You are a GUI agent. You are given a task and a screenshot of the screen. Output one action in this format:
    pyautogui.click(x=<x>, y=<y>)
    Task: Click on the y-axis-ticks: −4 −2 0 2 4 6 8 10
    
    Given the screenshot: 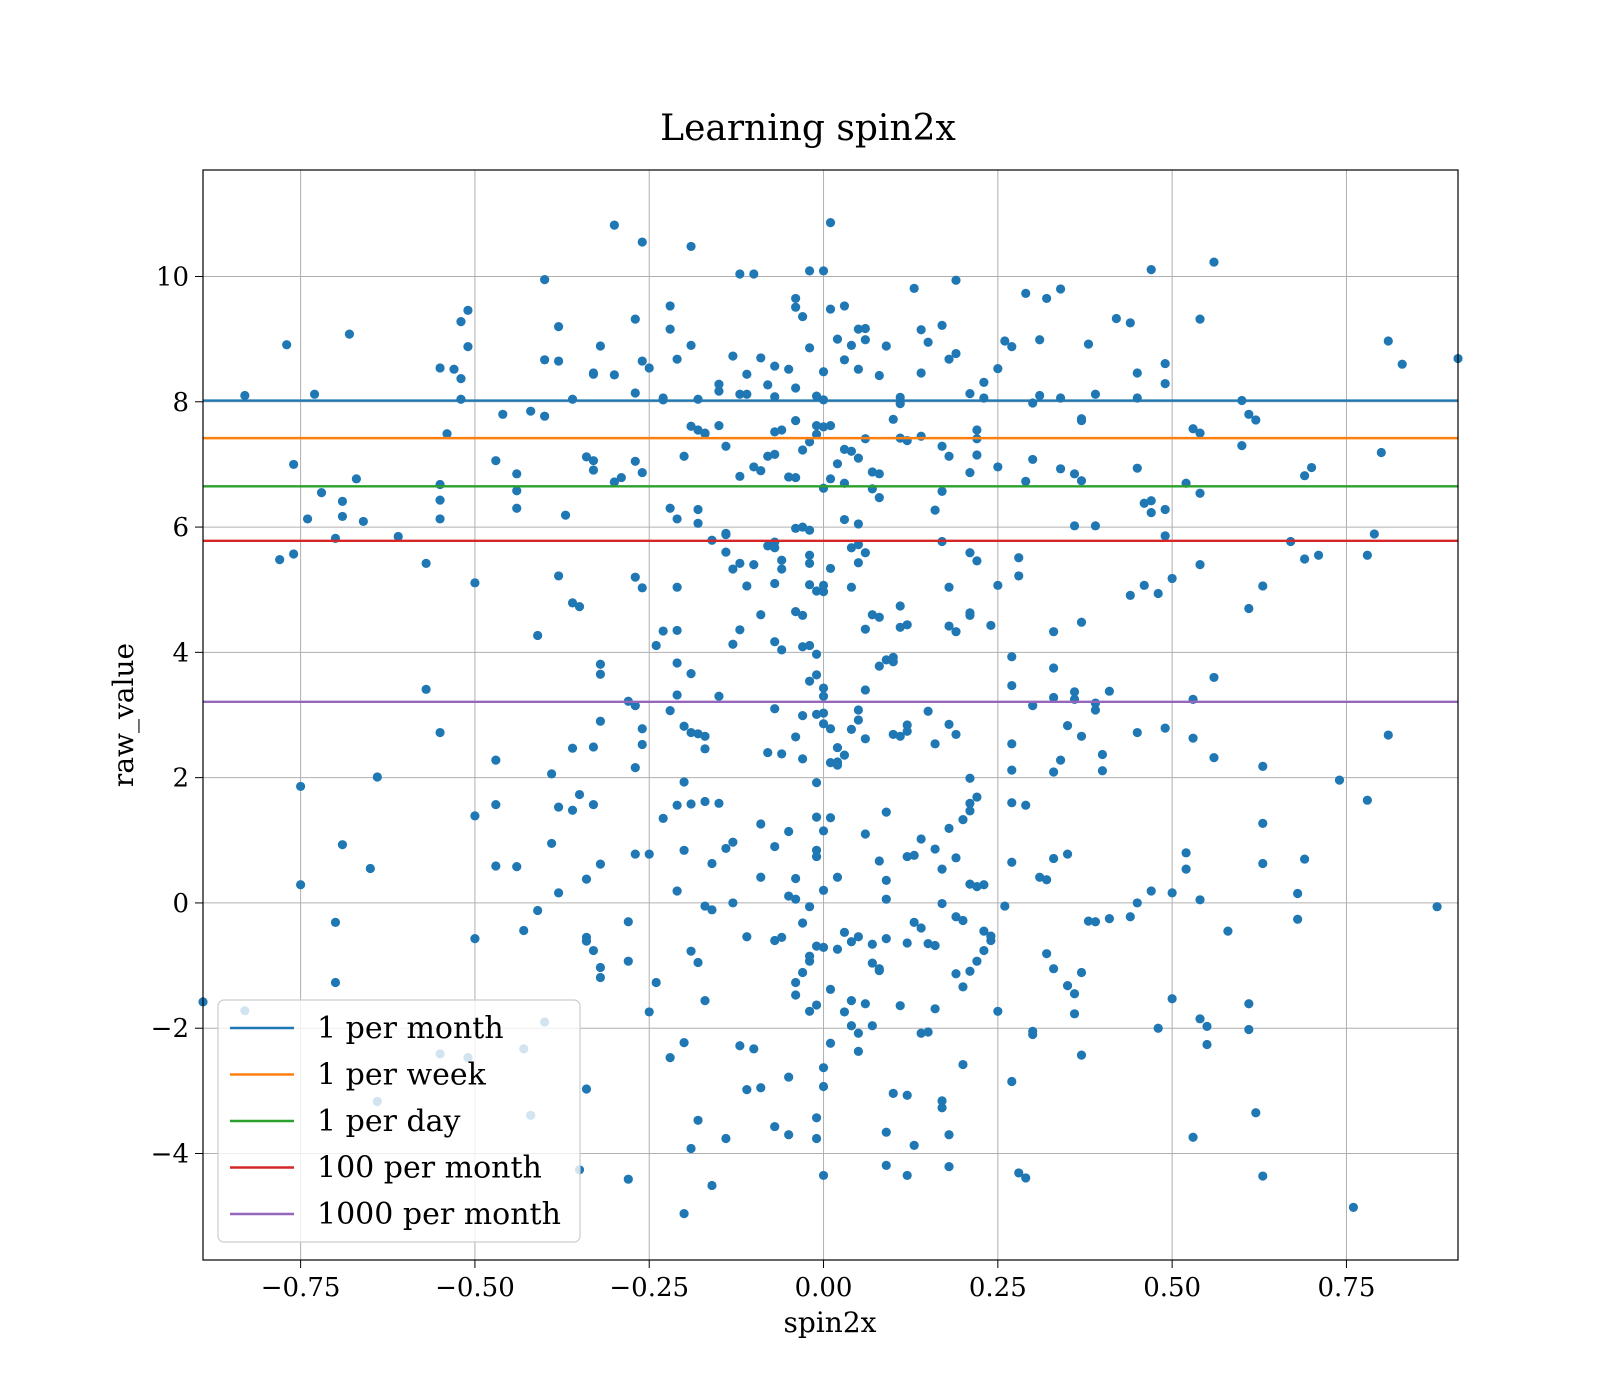 What is the action you would take?
    pyautogui.click(x=177, y=716)
    